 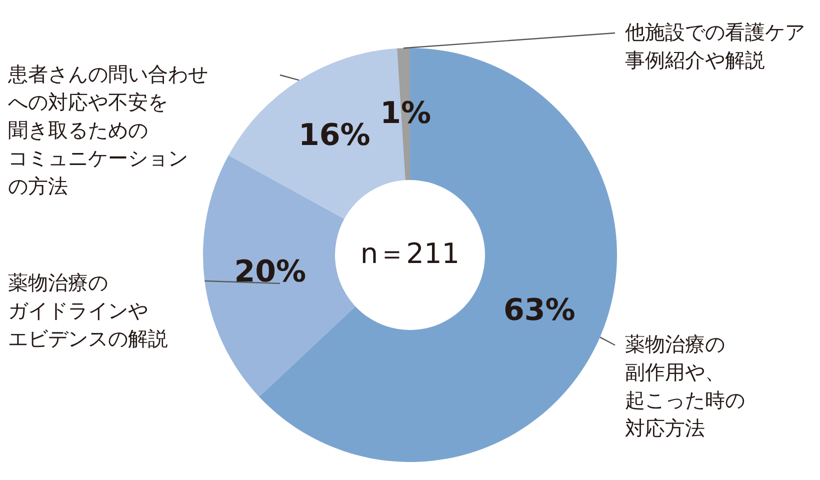 I want to click on slice-label: 他施設での看護ケア事例紹介や解説, so click(x=715, y=46).